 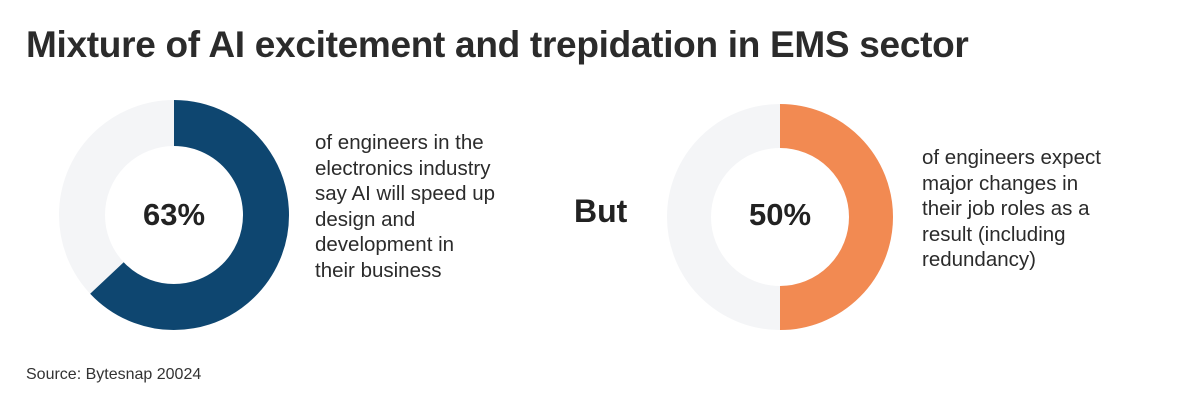 What do you see at coordinates (405, 193) in the screenshot?
I see `donut-1-description-line: say AI will speed up` at bounding box center [405, 193].